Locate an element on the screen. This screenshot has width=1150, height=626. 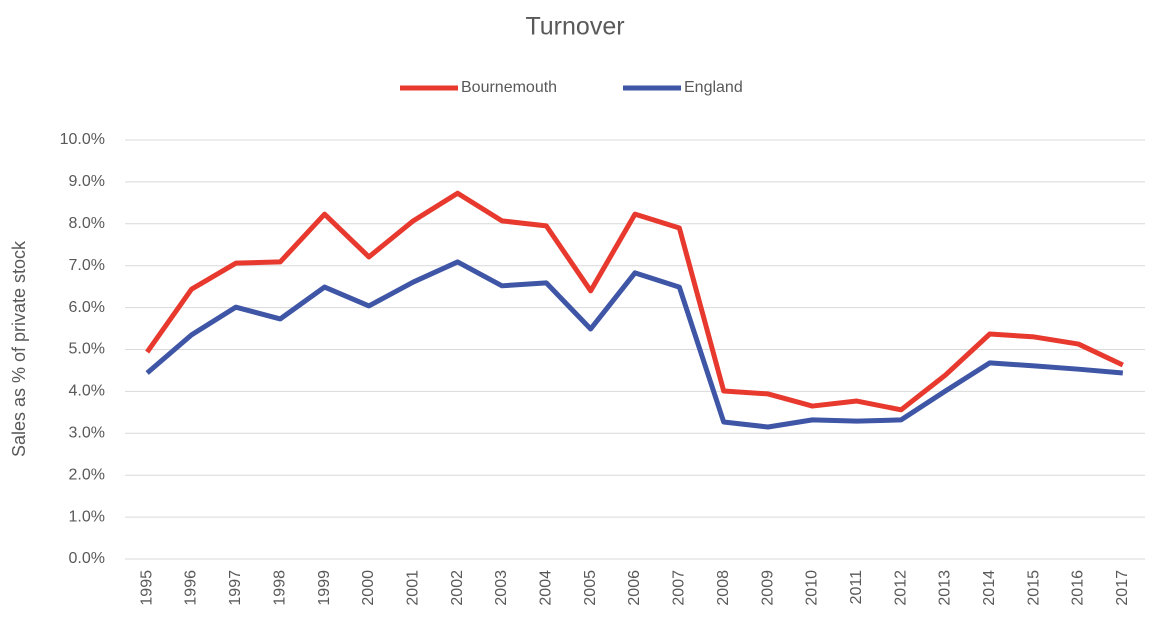
x-tick-label: 2002 is located at coordinates (457, 588).